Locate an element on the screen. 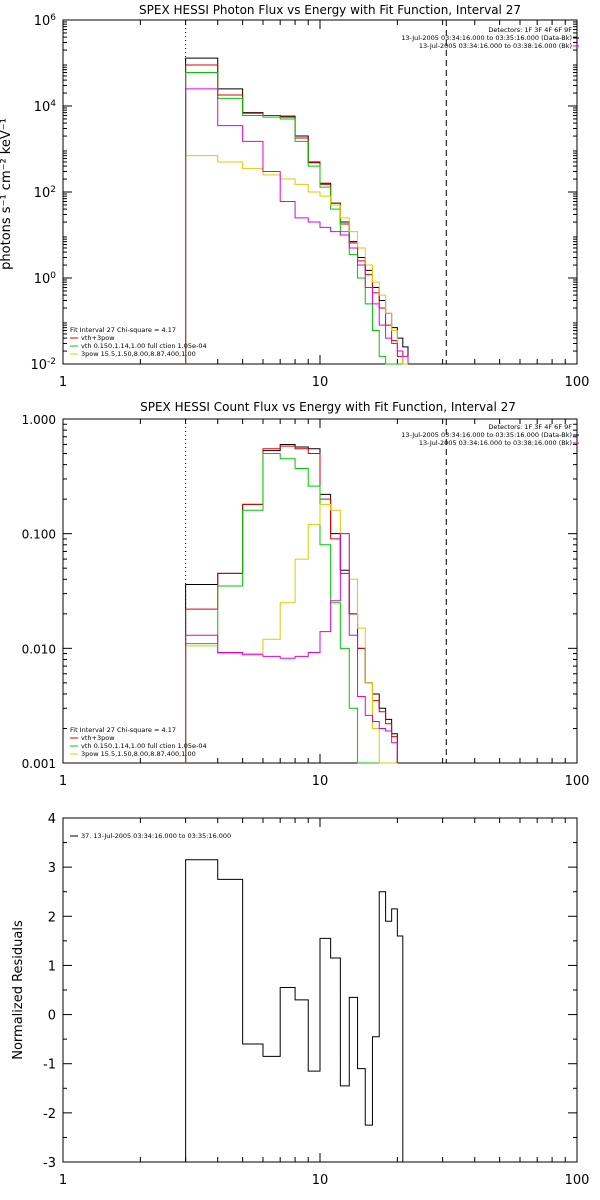  series-line-data is located at coordinates (297, 210).